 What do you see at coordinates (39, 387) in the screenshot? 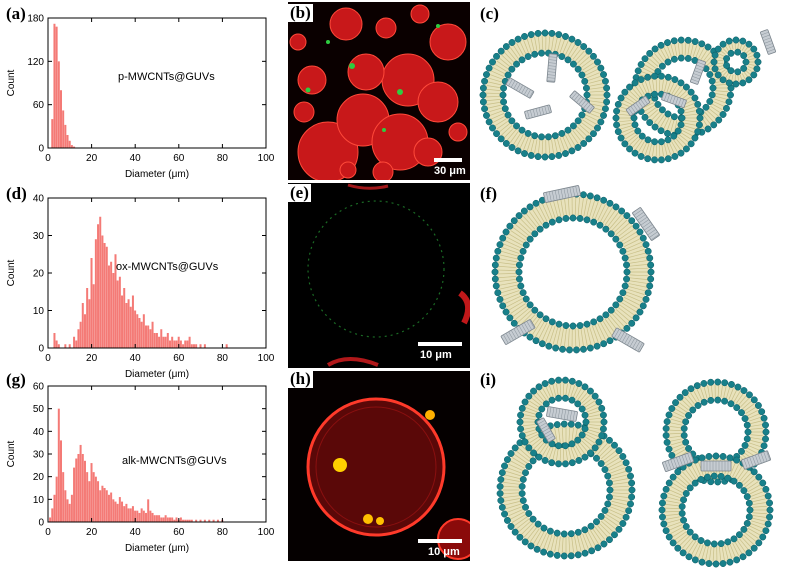
I see `y-tick-label-g: 60` at bounding box center [39, 387].